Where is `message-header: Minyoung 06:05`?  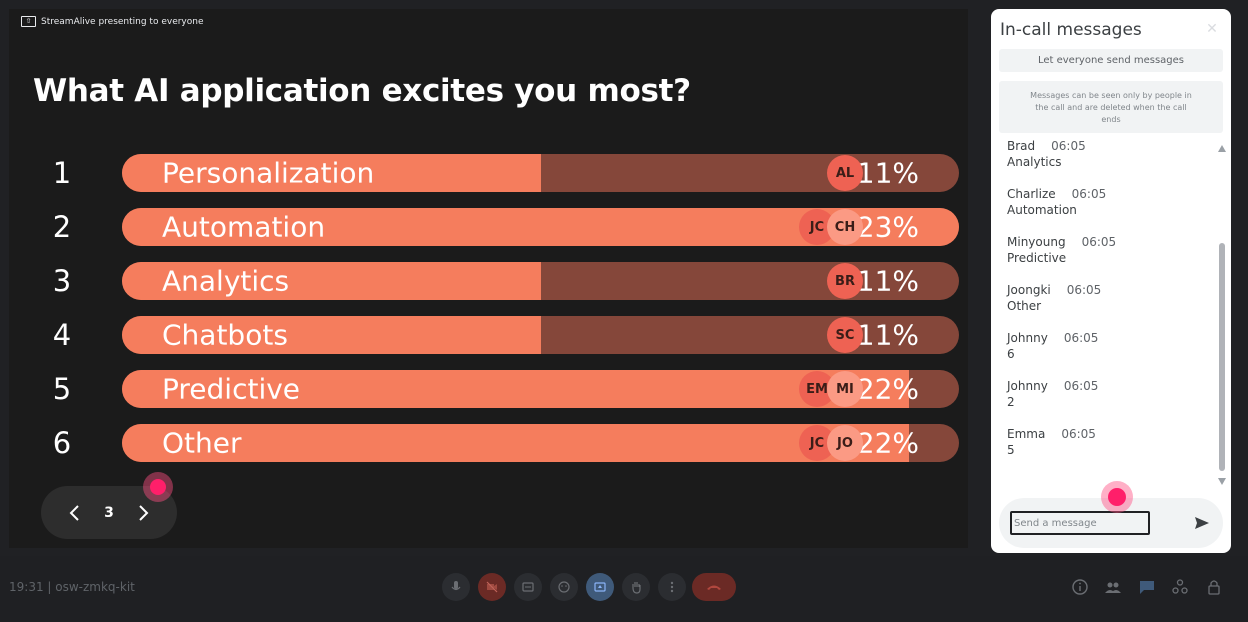
message-header: Minyoung 06:05 is located at coordinates (1061, 242).